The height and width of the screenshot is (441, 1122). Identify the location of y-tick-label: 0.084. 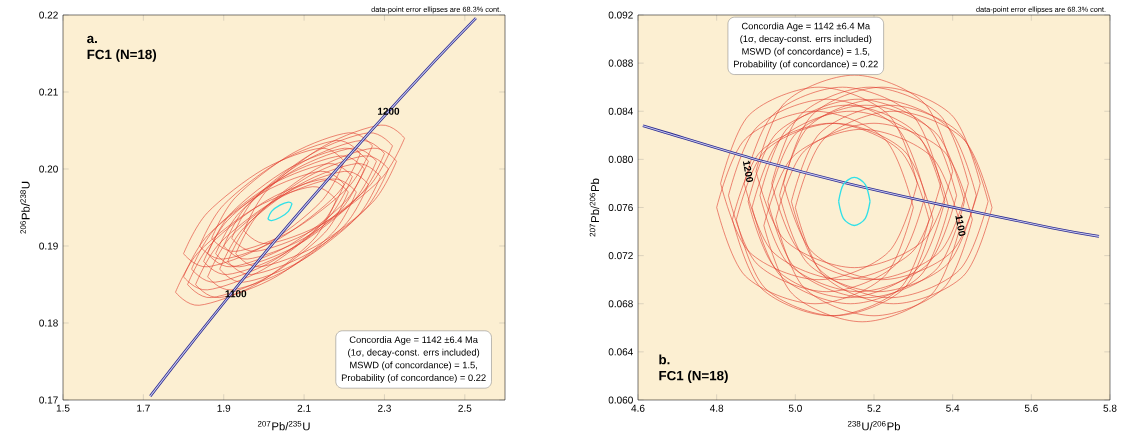
(620, 111).